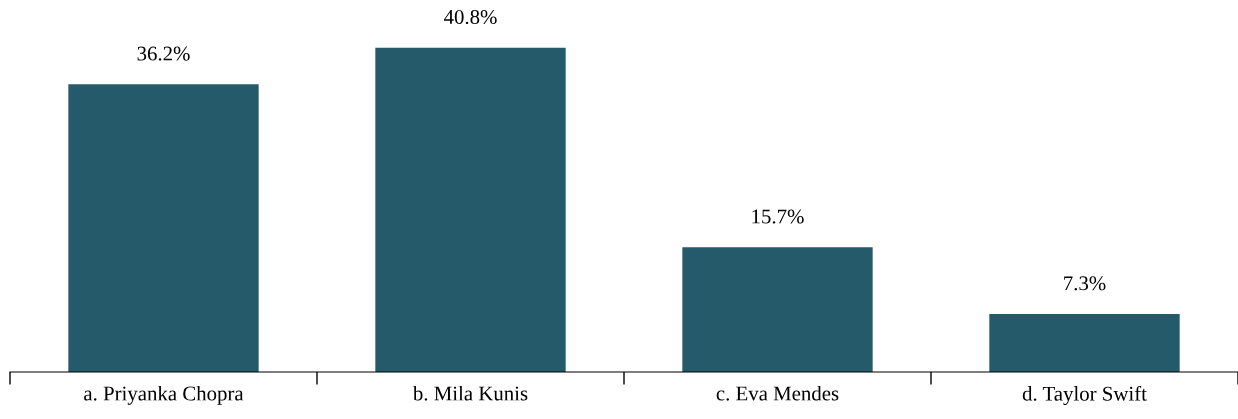  What do you see at coordinates (470, 393) in the screenshot?
I see `x-tick-label: b. Mila Kunis` at bounding box center [470, 393].